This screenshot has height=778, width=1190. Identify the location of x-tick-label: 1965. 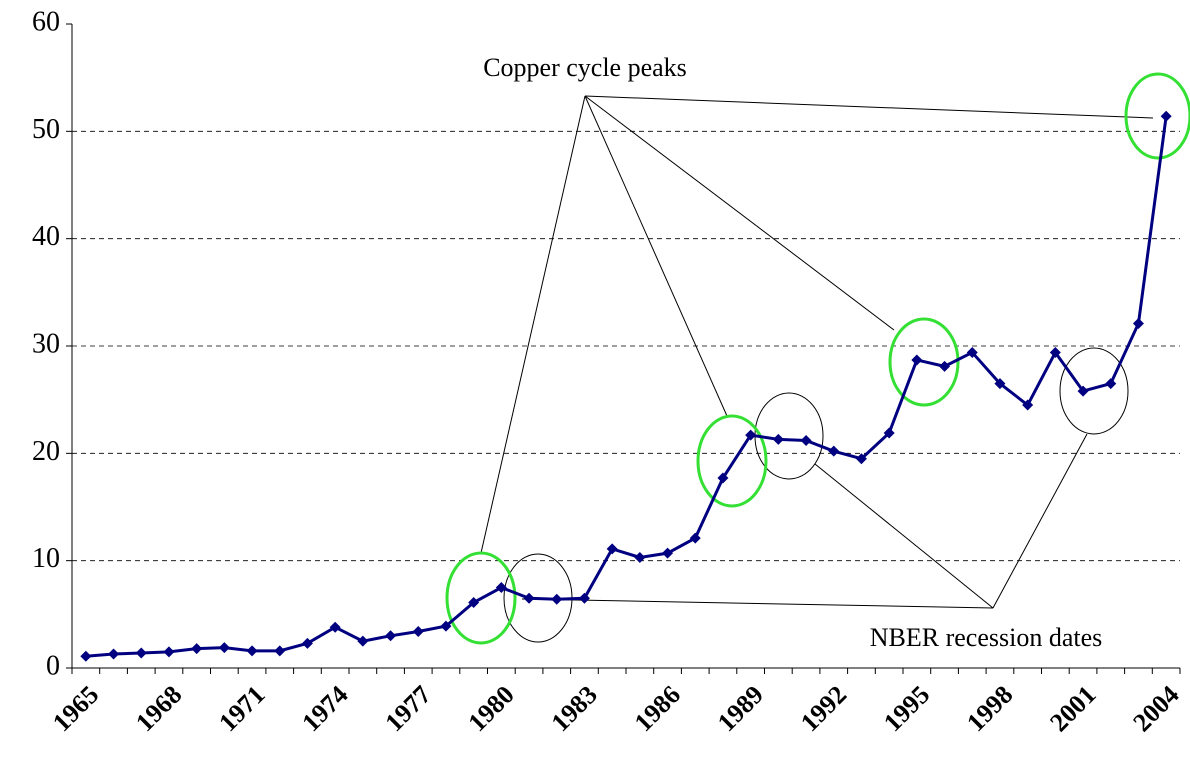
(75, 708).